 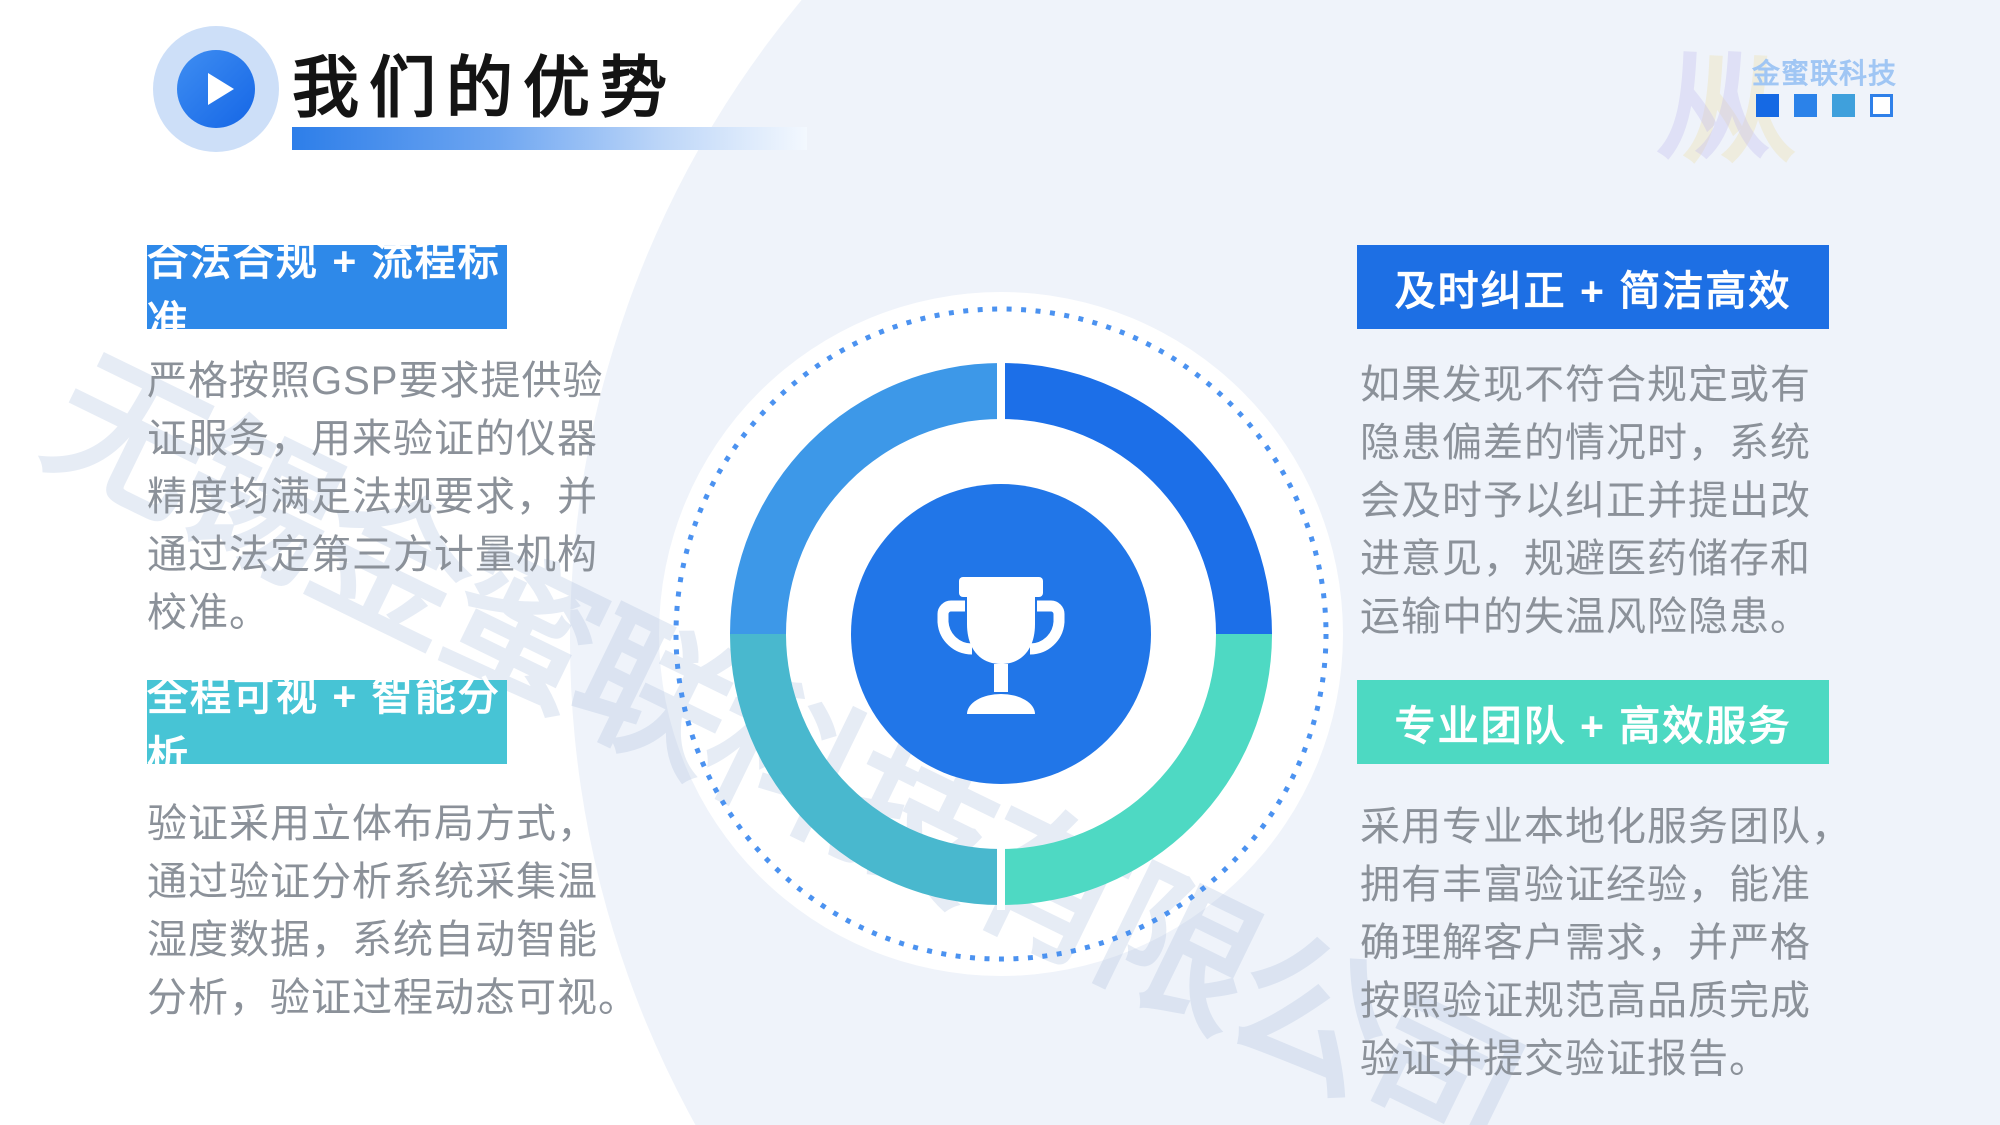 What do you see at coordinates (865, 498) in the screenshot?
I see `ring-quadrant-top-left` at bounding box center [865, 498].